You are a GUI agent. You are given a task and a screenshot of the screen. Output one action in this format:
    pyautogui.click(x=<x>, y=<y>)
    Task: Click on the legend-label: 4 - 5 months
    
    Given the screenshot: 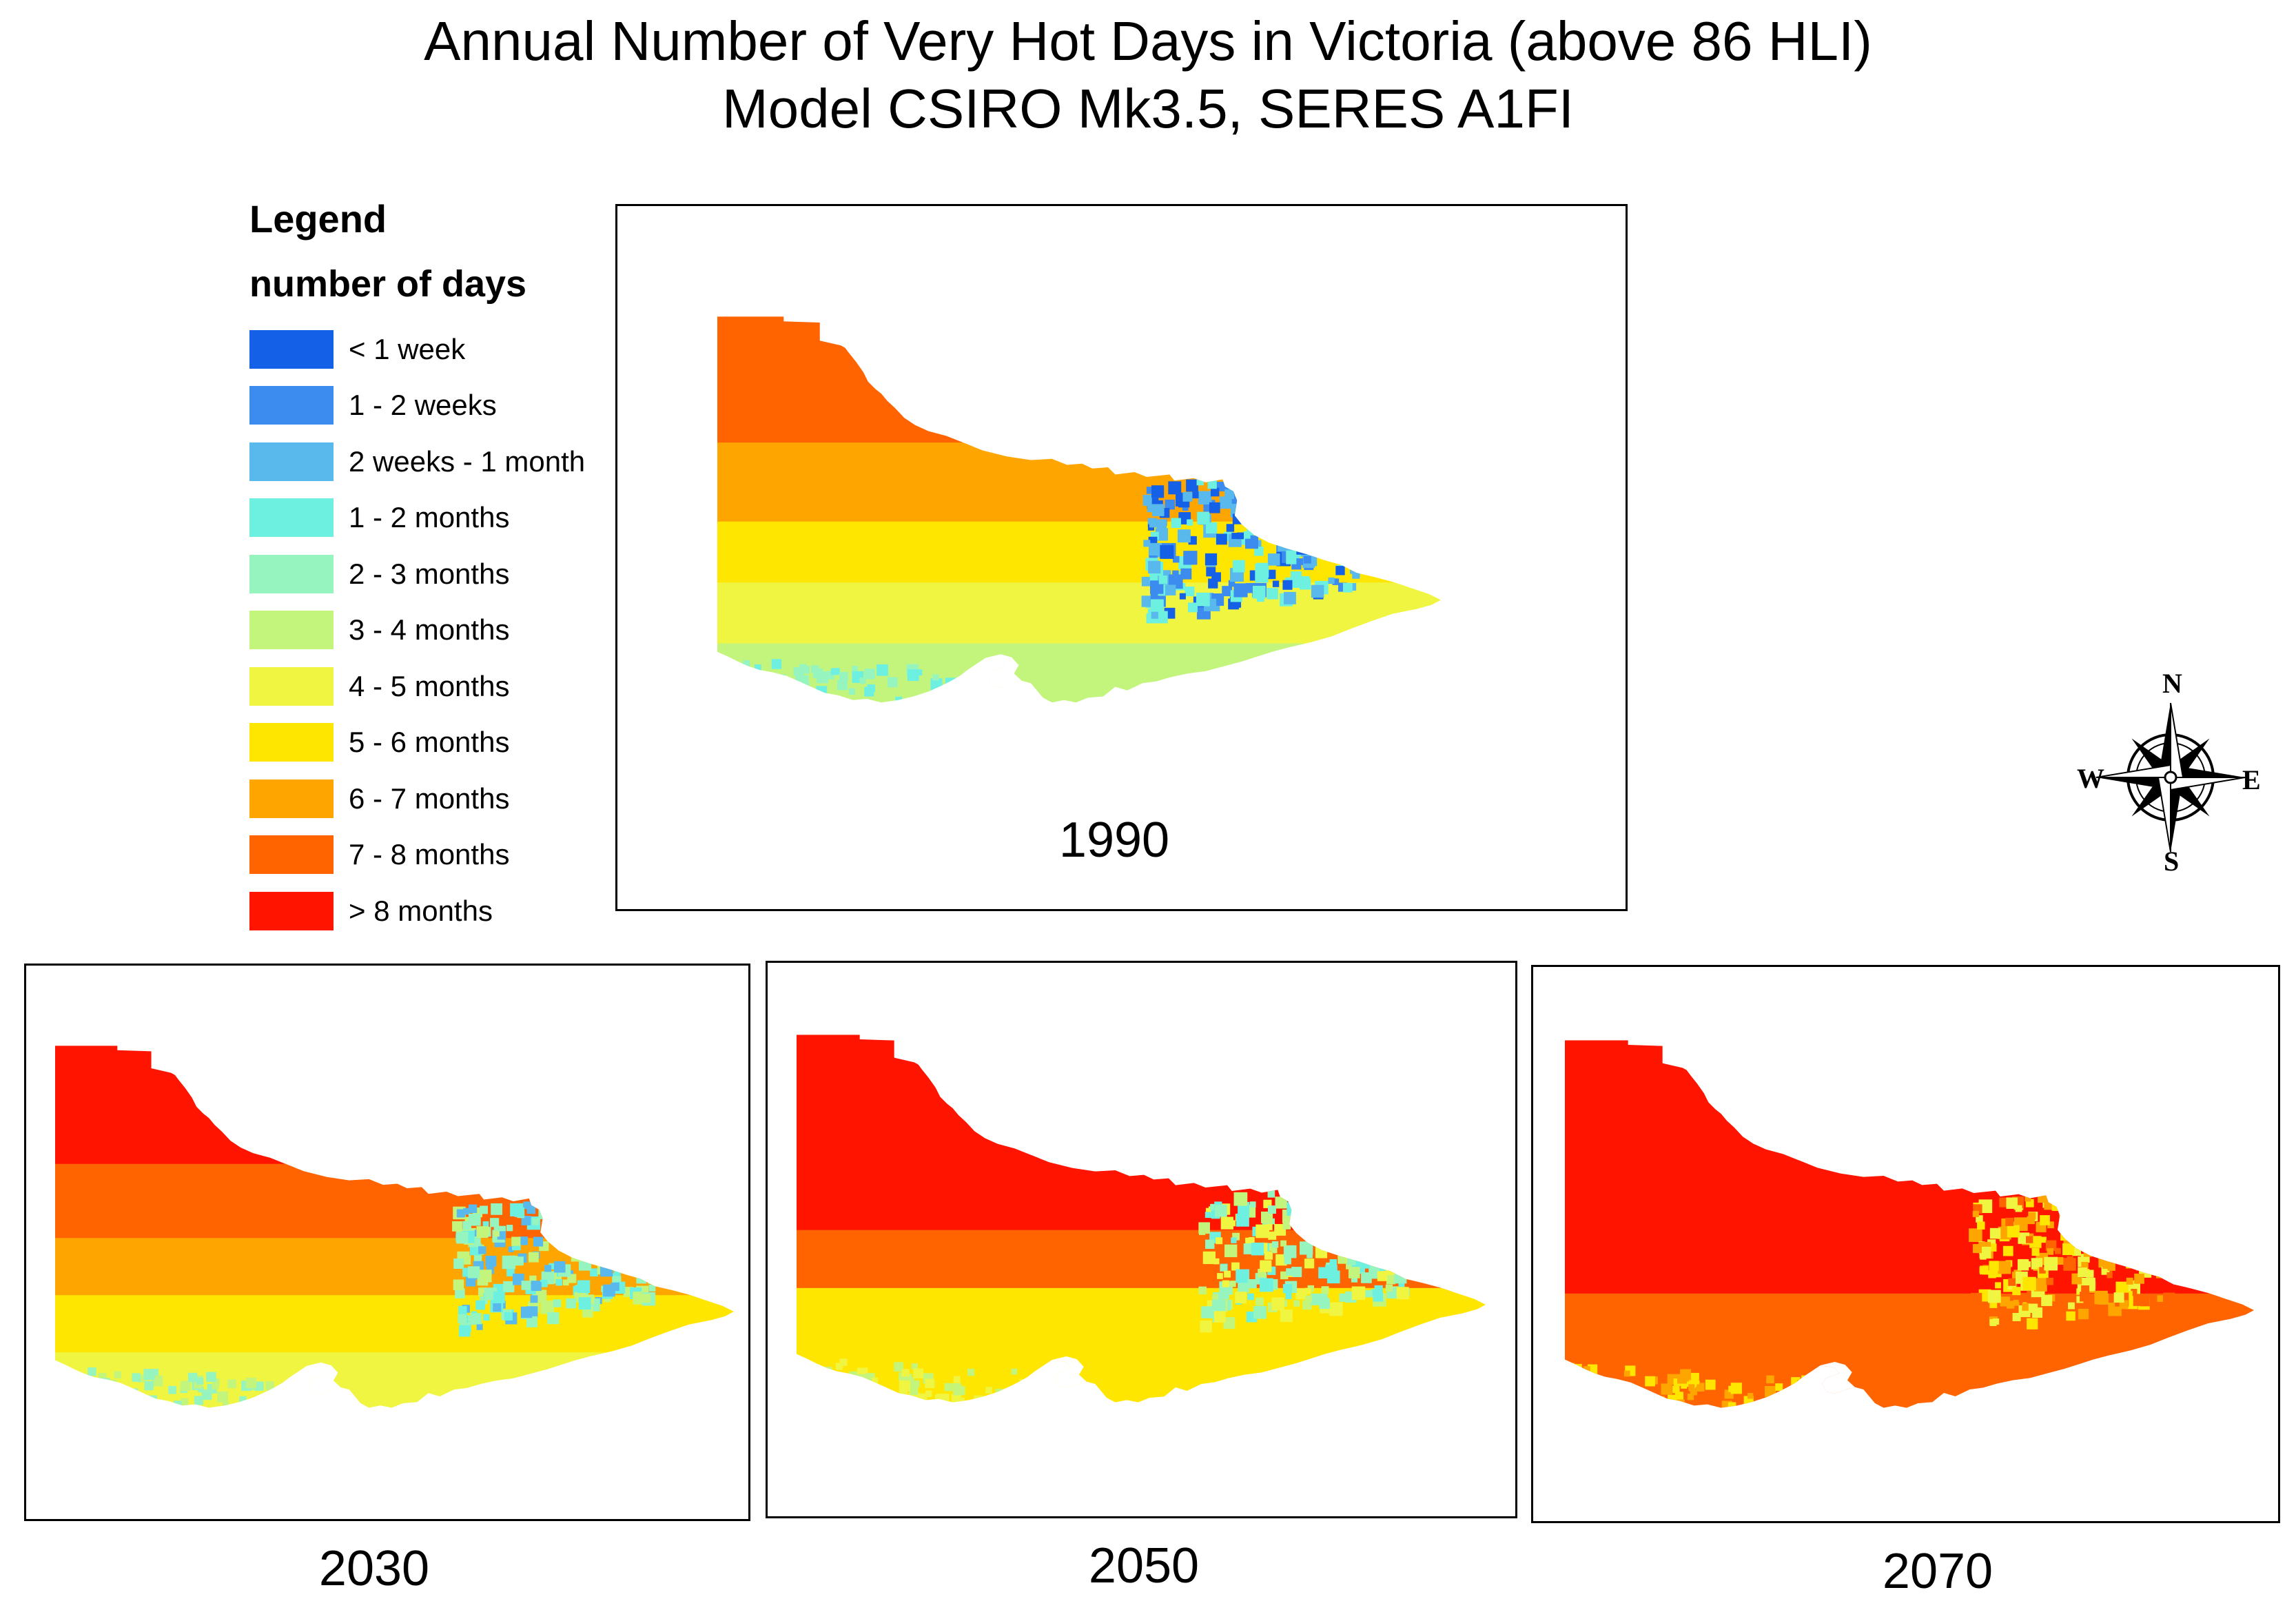 What is the action you would take?
    pyautogui.click(x=429, y=685)
    